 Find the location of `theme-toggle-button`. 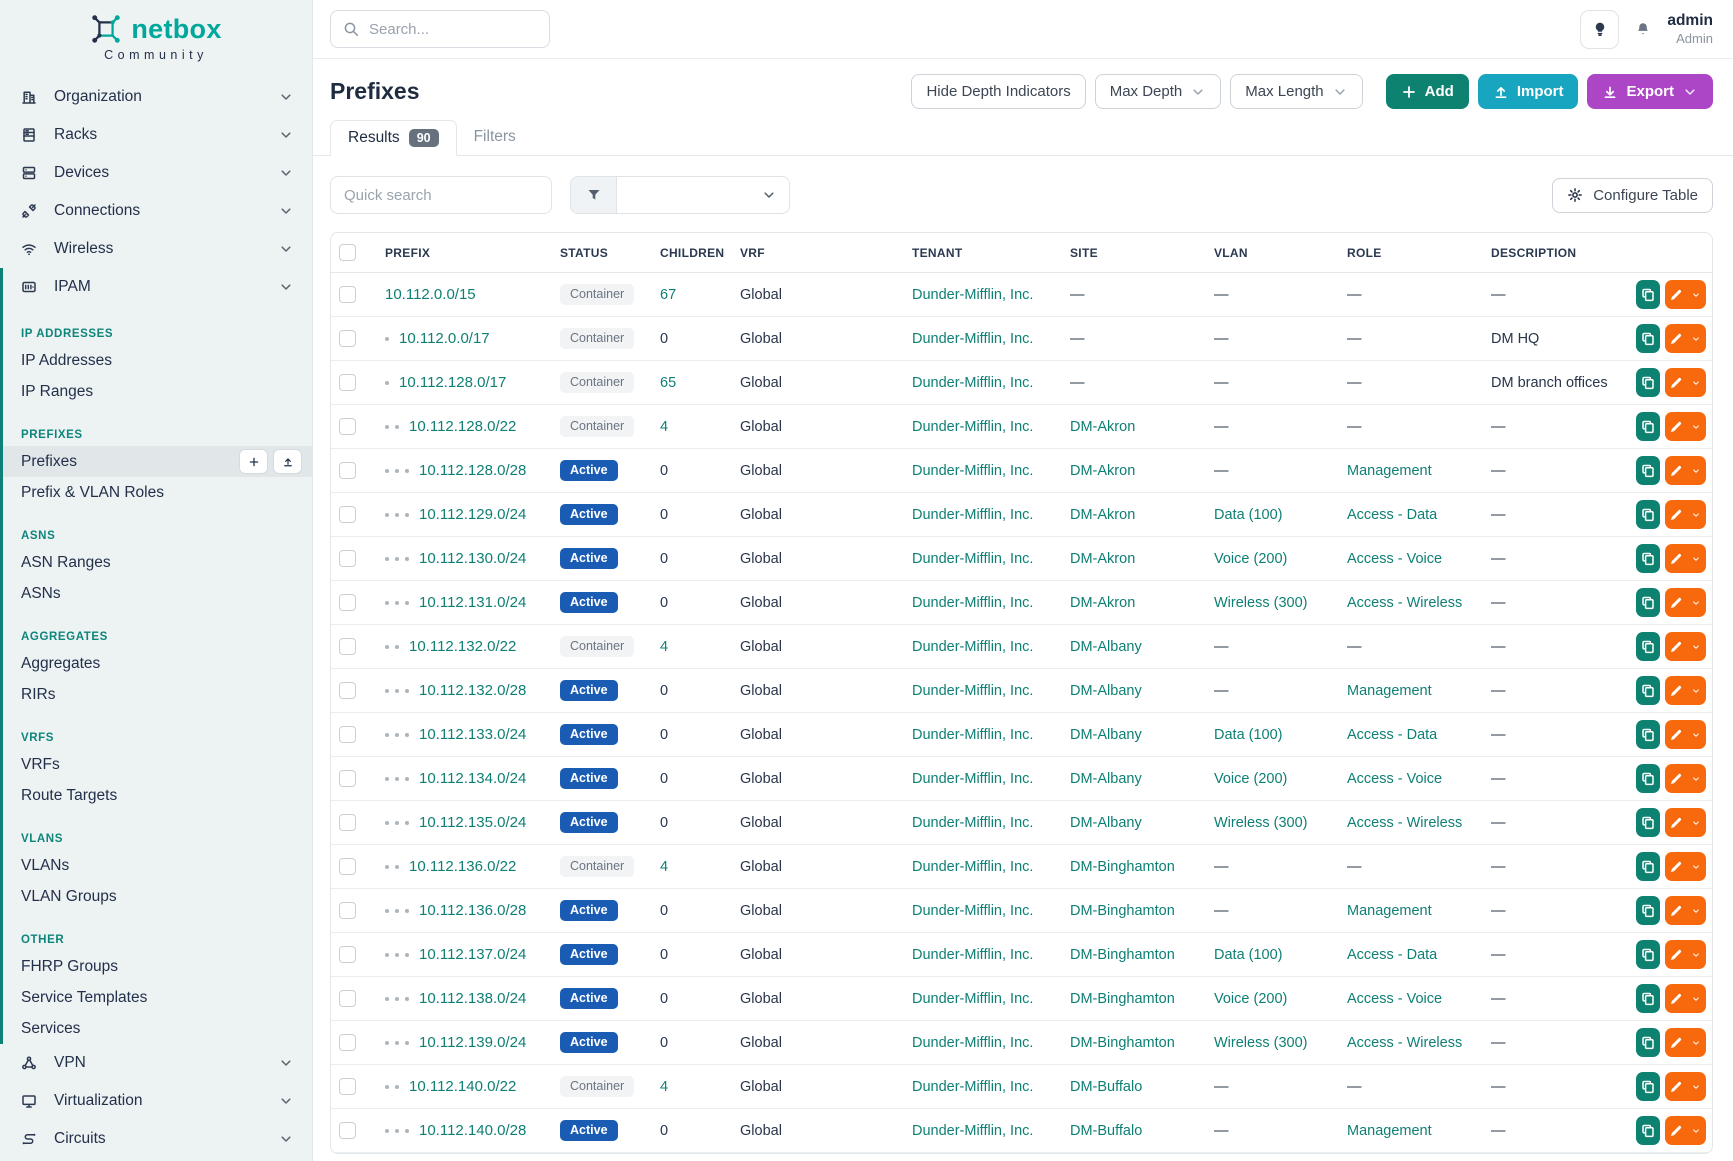

theme-toggle-button is located at coordinates (1600, 29).